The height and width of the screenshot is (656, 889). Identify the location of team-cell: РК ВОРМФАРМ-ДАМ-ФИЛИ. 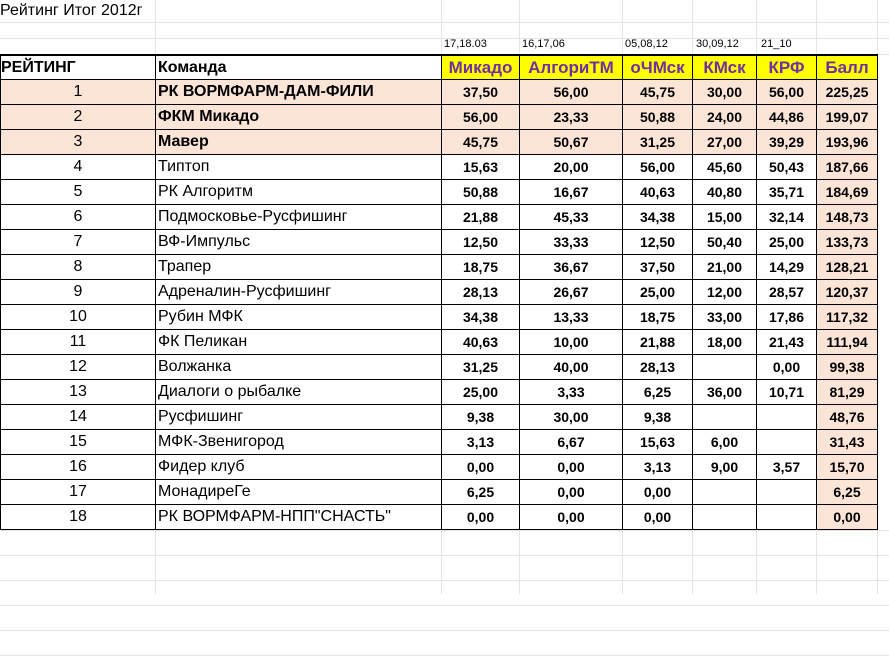
(298, 92).